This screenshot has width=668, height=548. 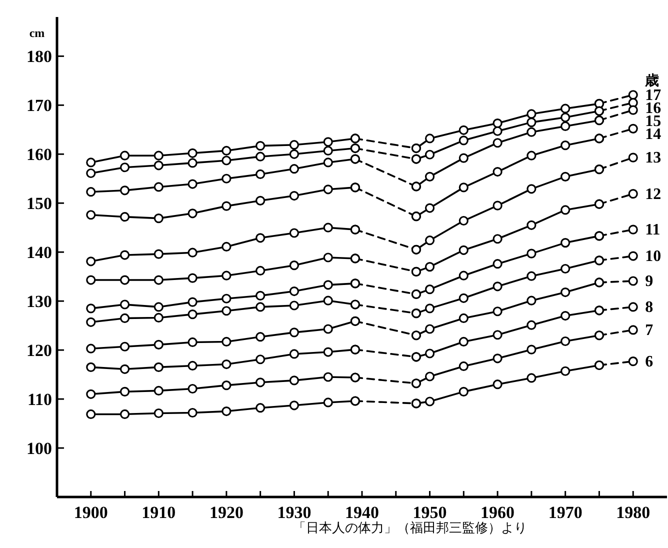 I want to click on series-label: 12, so click(x=653, y=194).